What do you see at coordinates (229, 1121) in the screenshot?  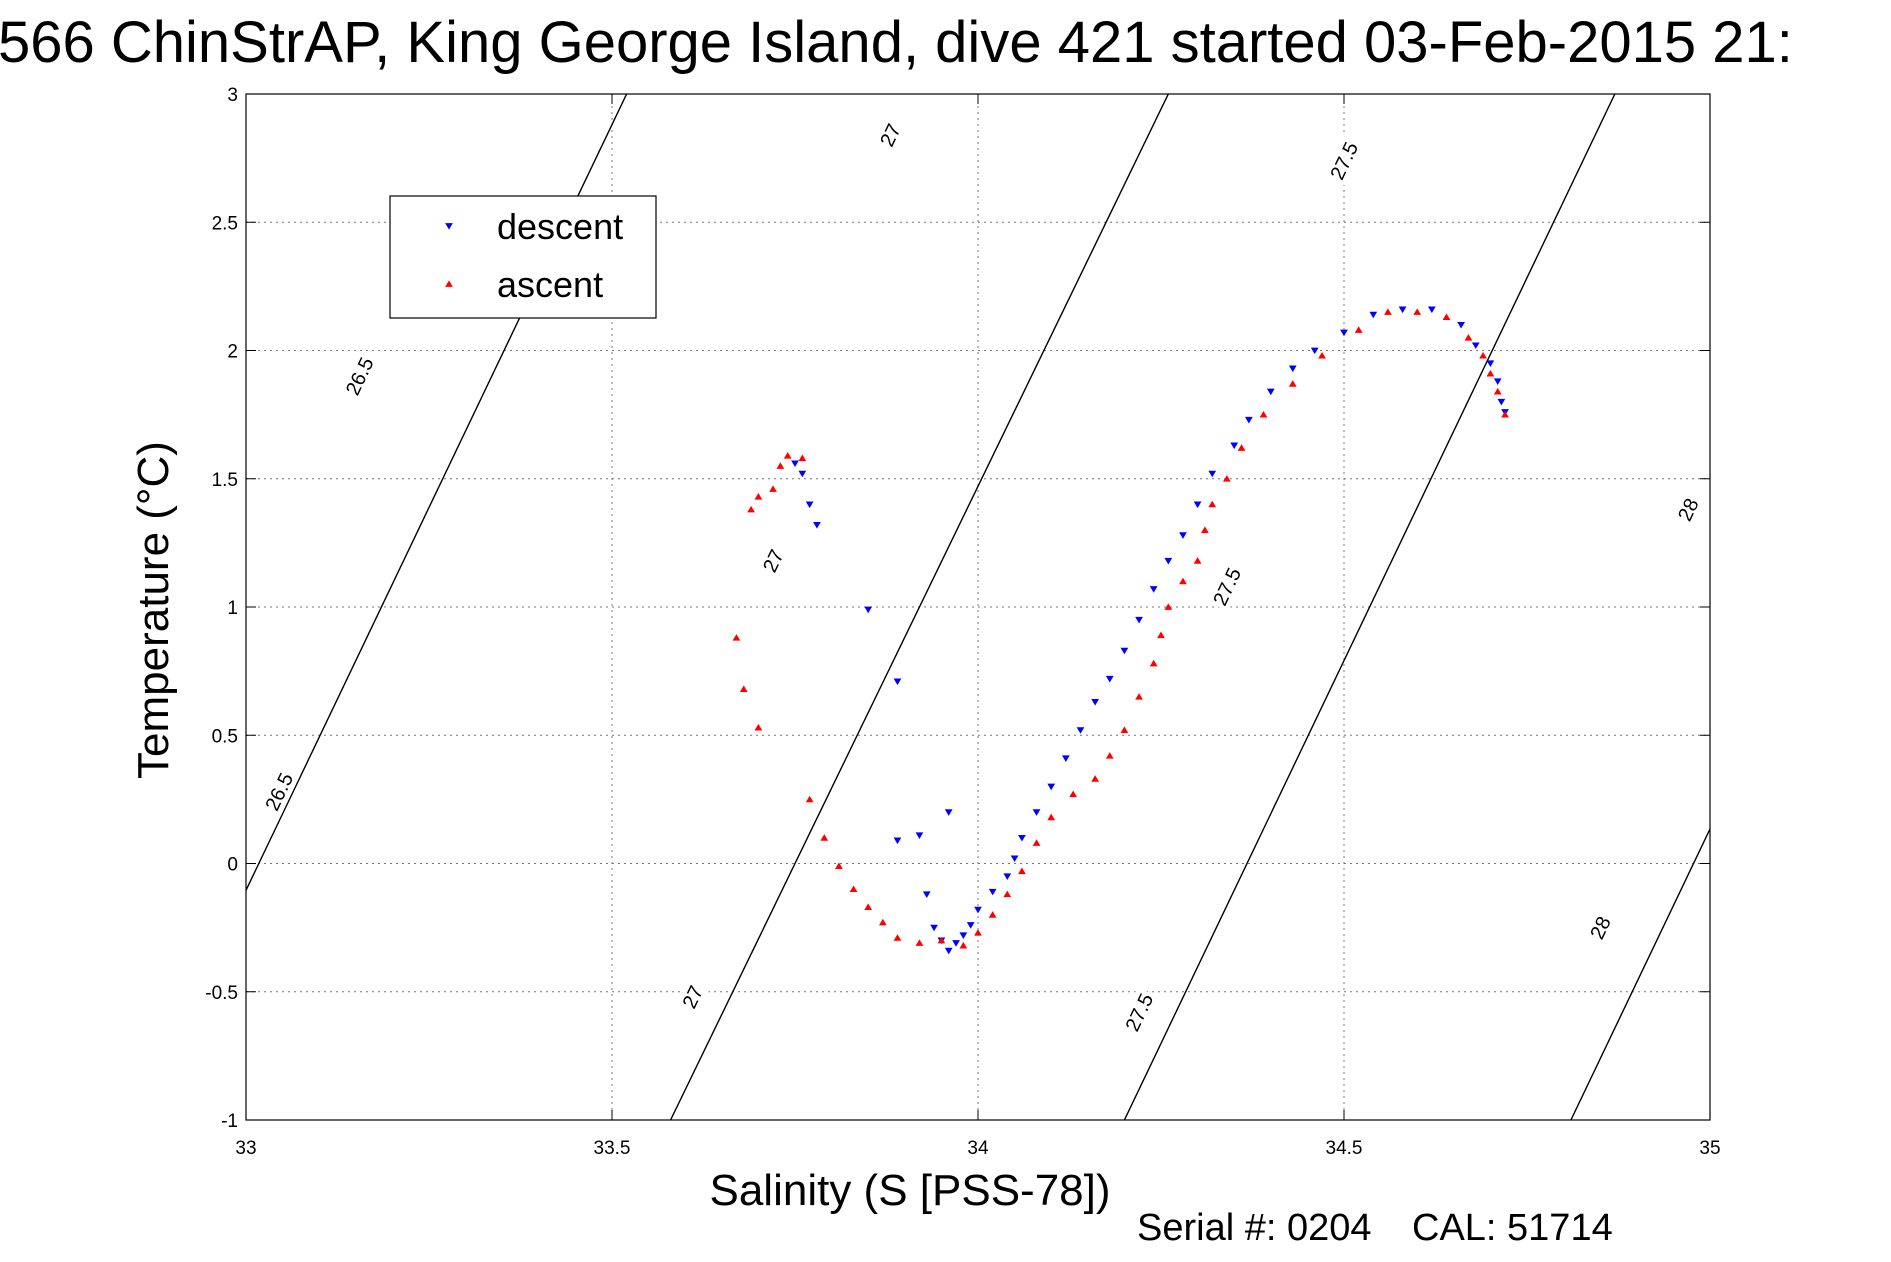 I see `y-tick-label: -1` at bounding box center [229, 1121].